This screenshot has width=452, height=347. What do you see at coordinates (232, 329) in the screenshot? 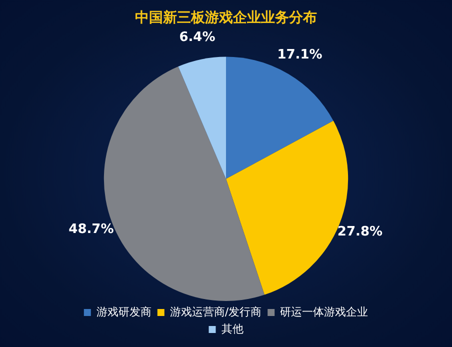
I see `legend-label: 其他` at bounding box center [232, 329].